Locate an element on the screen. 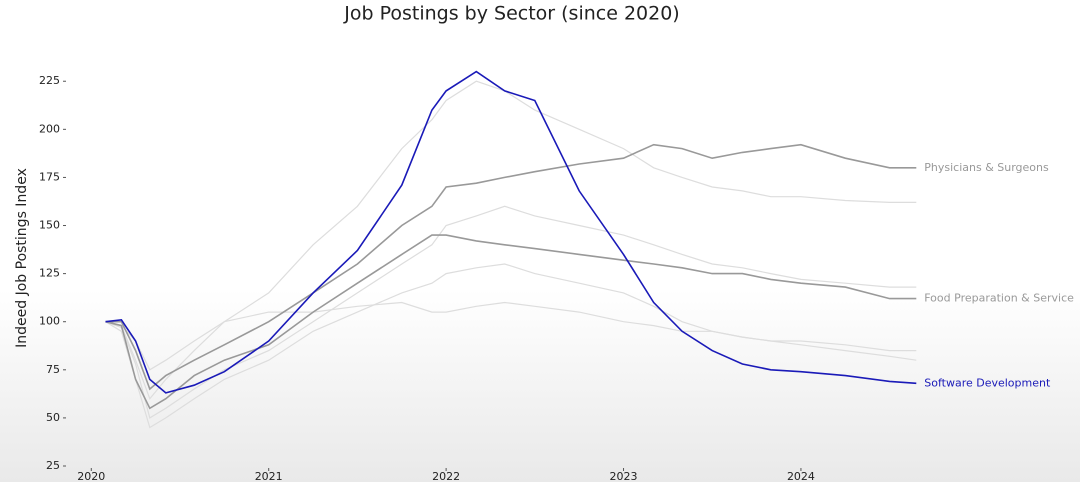  x-tick-label: 2024 is located at coordinates (801, 476).